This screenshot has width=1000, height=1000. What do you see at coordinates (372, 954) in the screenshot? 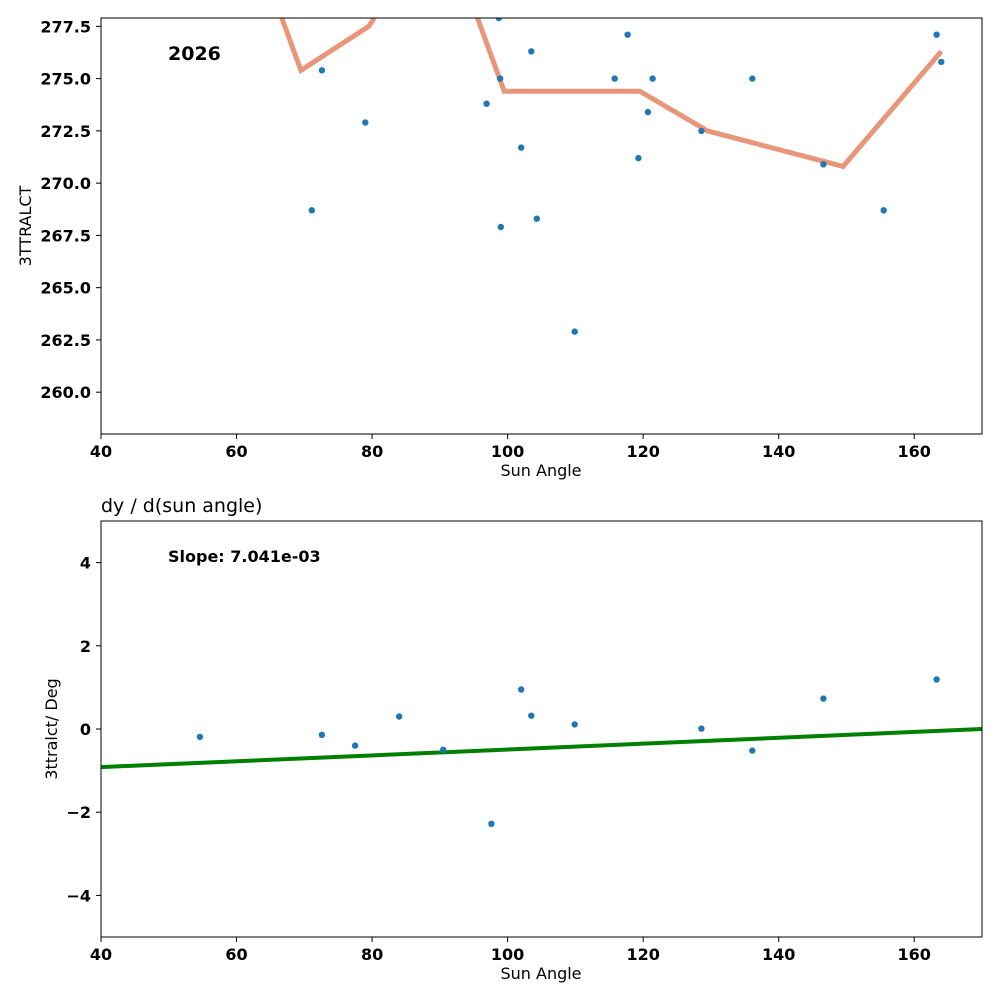
I see `bottom-x-tick-label: 80` at bounding box center [372, 954].